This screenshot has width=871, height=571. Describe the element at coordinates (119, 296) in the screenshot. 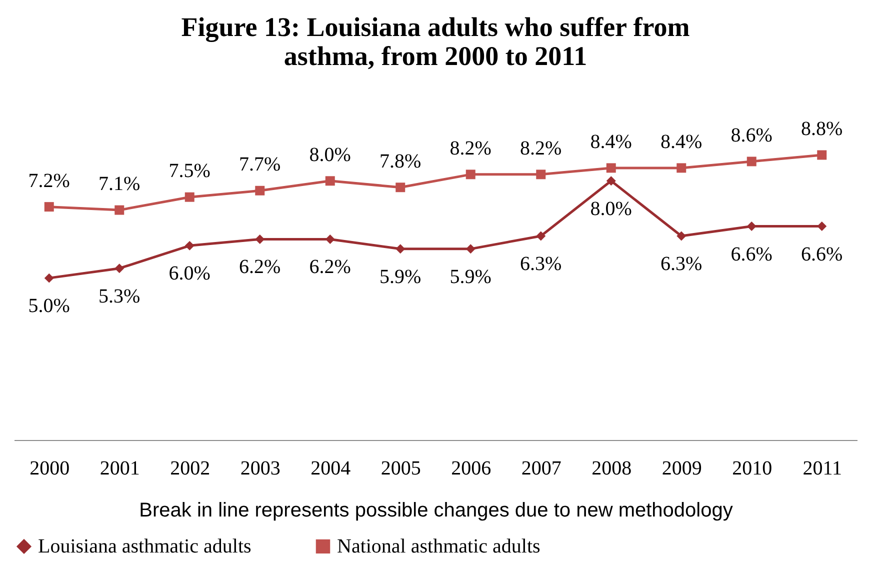

I see `data-label: 5.3%` at that location.